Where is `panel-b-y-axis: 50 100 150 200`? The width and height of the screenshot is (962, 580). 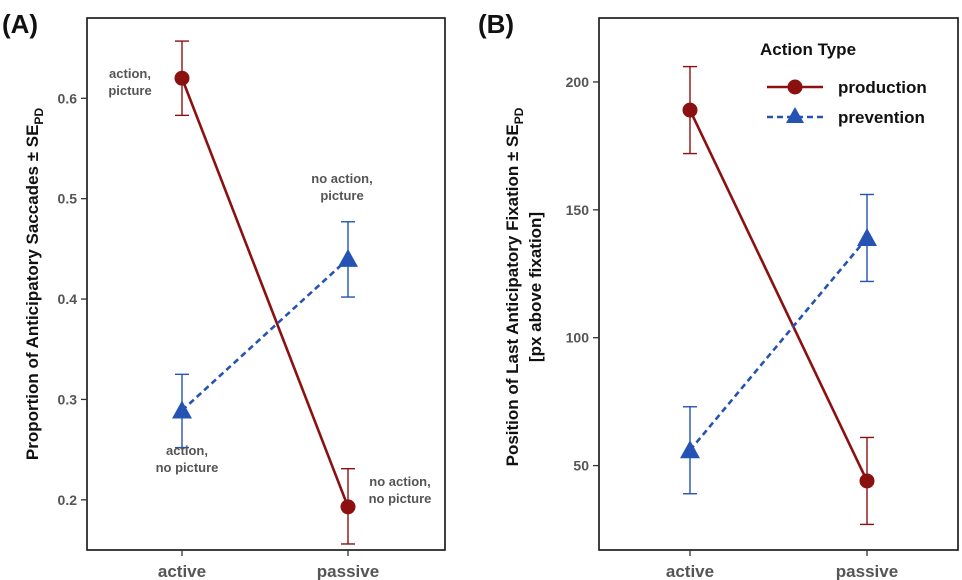 panel-b-y-axis: 50 100 150 200 is located at coordinates (582, 274).